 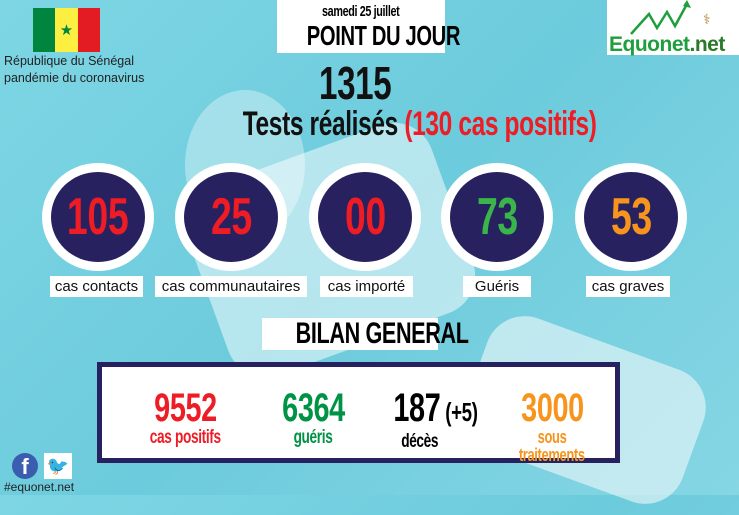 What do you see at coordinates (361, 11) in the screenshot?
I see `date: samedi 25 juillet` at bounding box center [361, 11].